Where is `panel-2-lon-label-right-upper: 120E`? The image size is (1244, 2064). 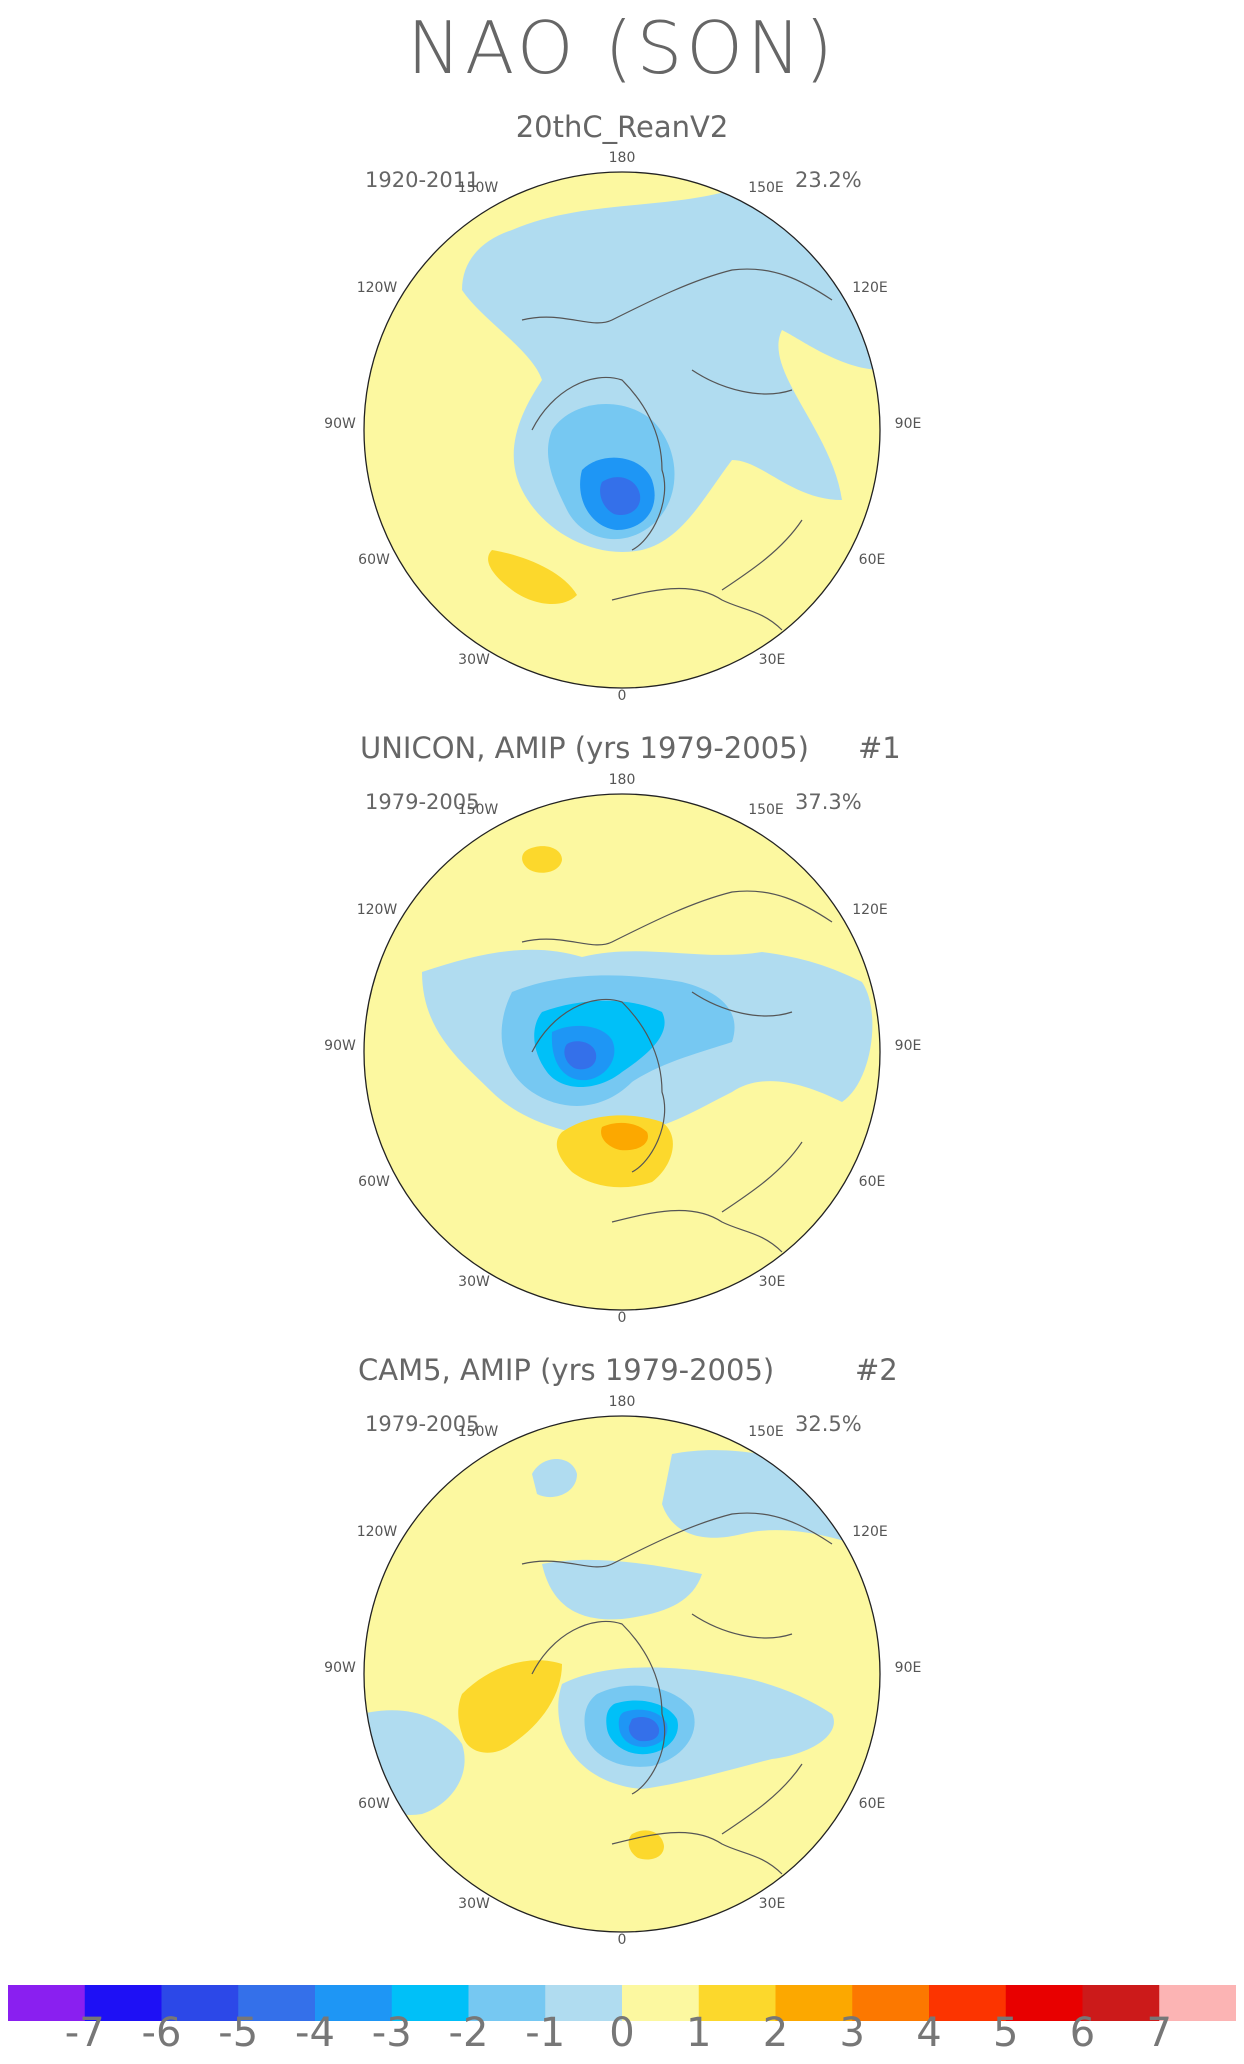
panel-2-lon-label-right-upper: 120E is located at coordinates (870, 910).